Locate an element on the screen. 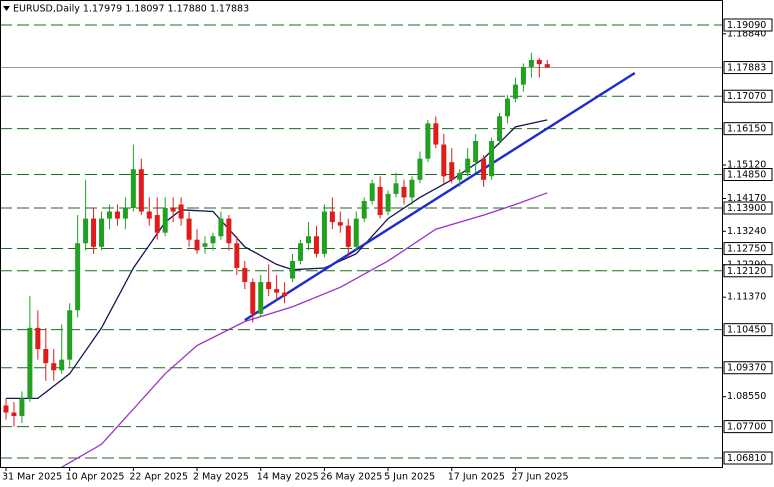 The height and width of the screenshot is (487, 774). level-label: 1.07700 is located at coordinates (746, 427).